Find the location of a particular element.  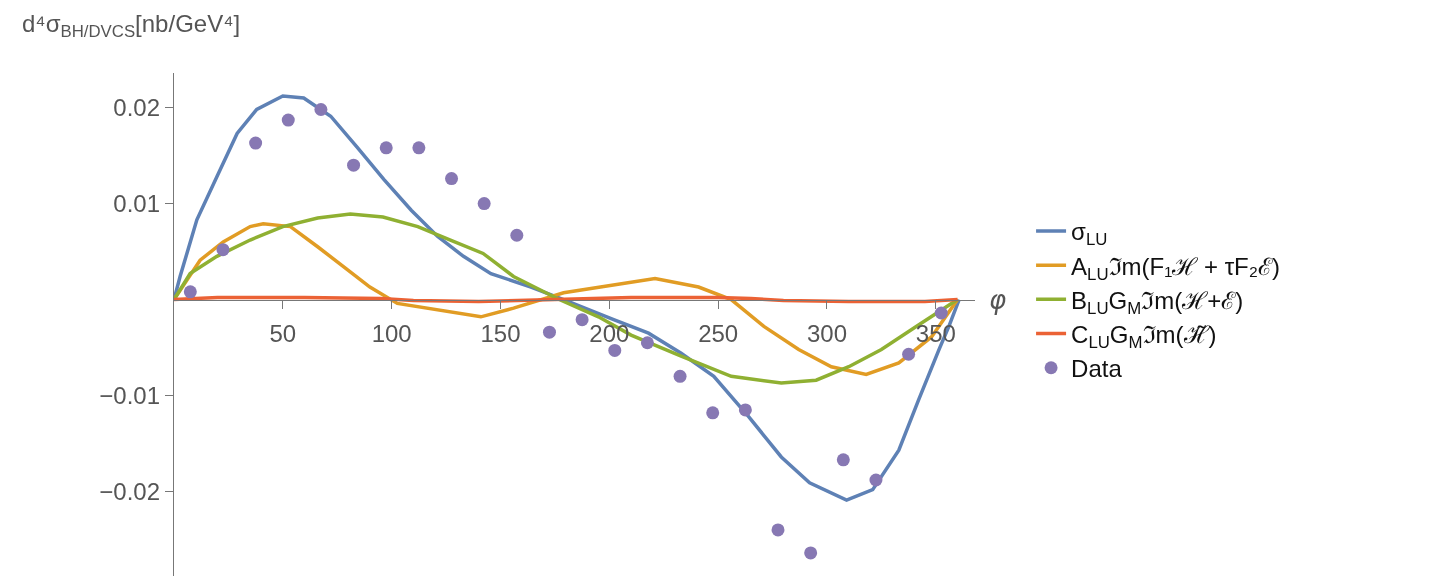

legend-label: C$_{LU}$G$_{M}$ℑm(ℋ̃) is located at coordinates (1144, 336).